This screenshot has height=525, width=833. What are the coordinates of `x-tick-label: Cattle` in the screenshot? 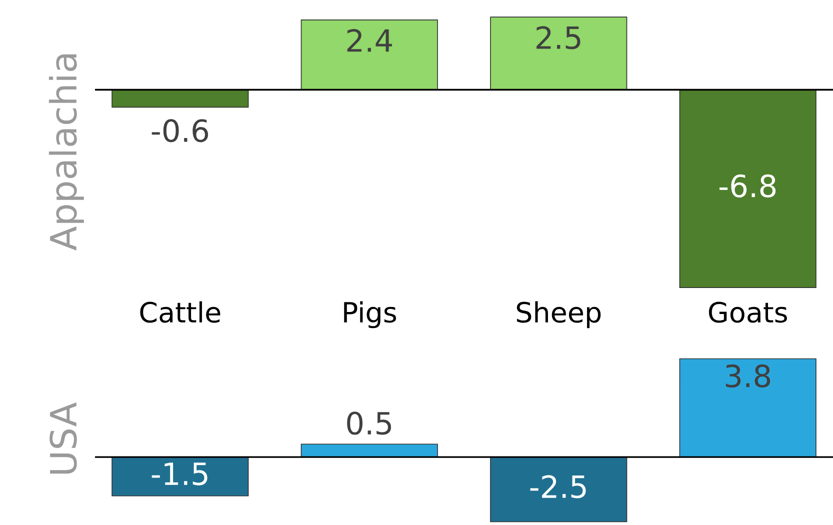 It's located at (180, 312).